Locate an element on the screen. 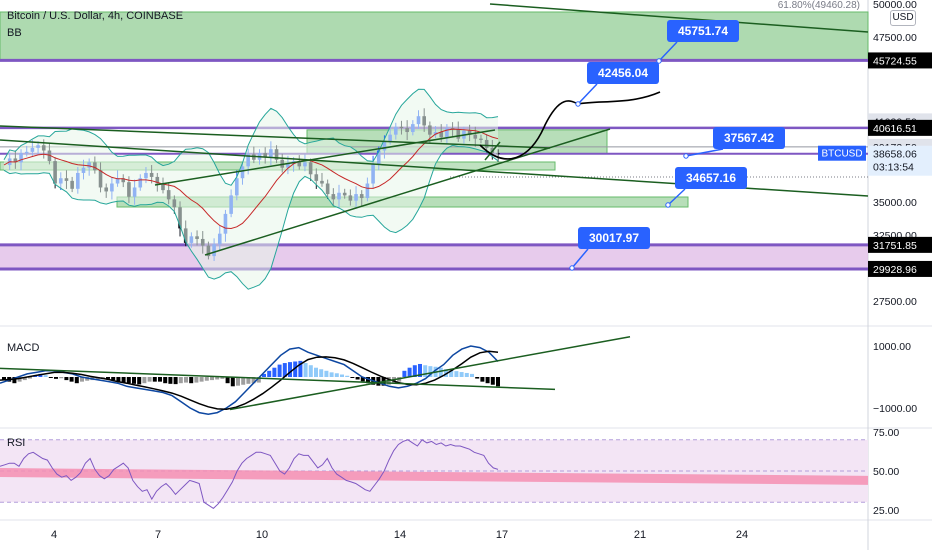  price-callout: 30017.97 is located at coordinates (609, 249).